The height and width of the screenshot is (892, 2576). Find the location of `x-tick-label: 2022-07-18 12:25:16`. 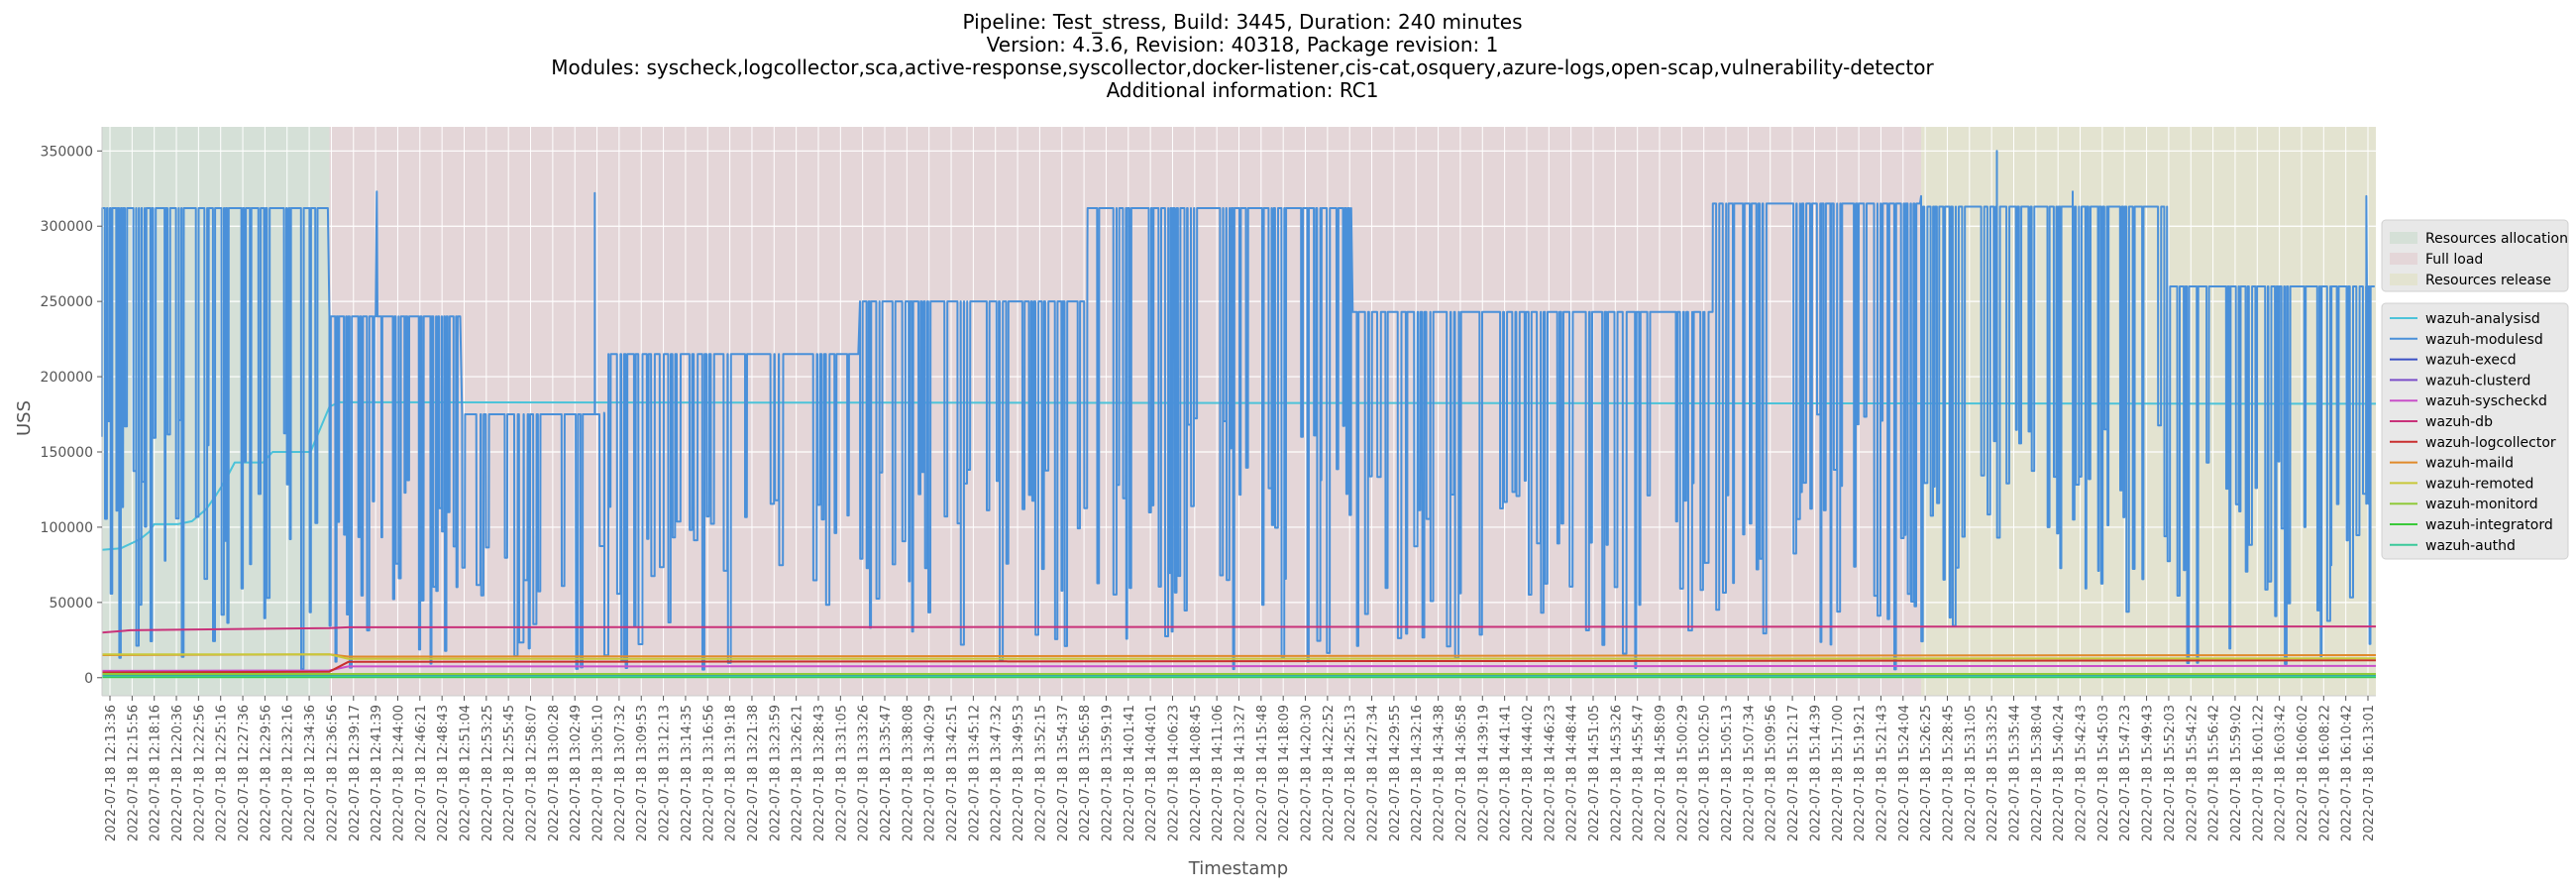

x-tick-label: 2022-07-18 12:25:16 is located at coordinates (223, 773).